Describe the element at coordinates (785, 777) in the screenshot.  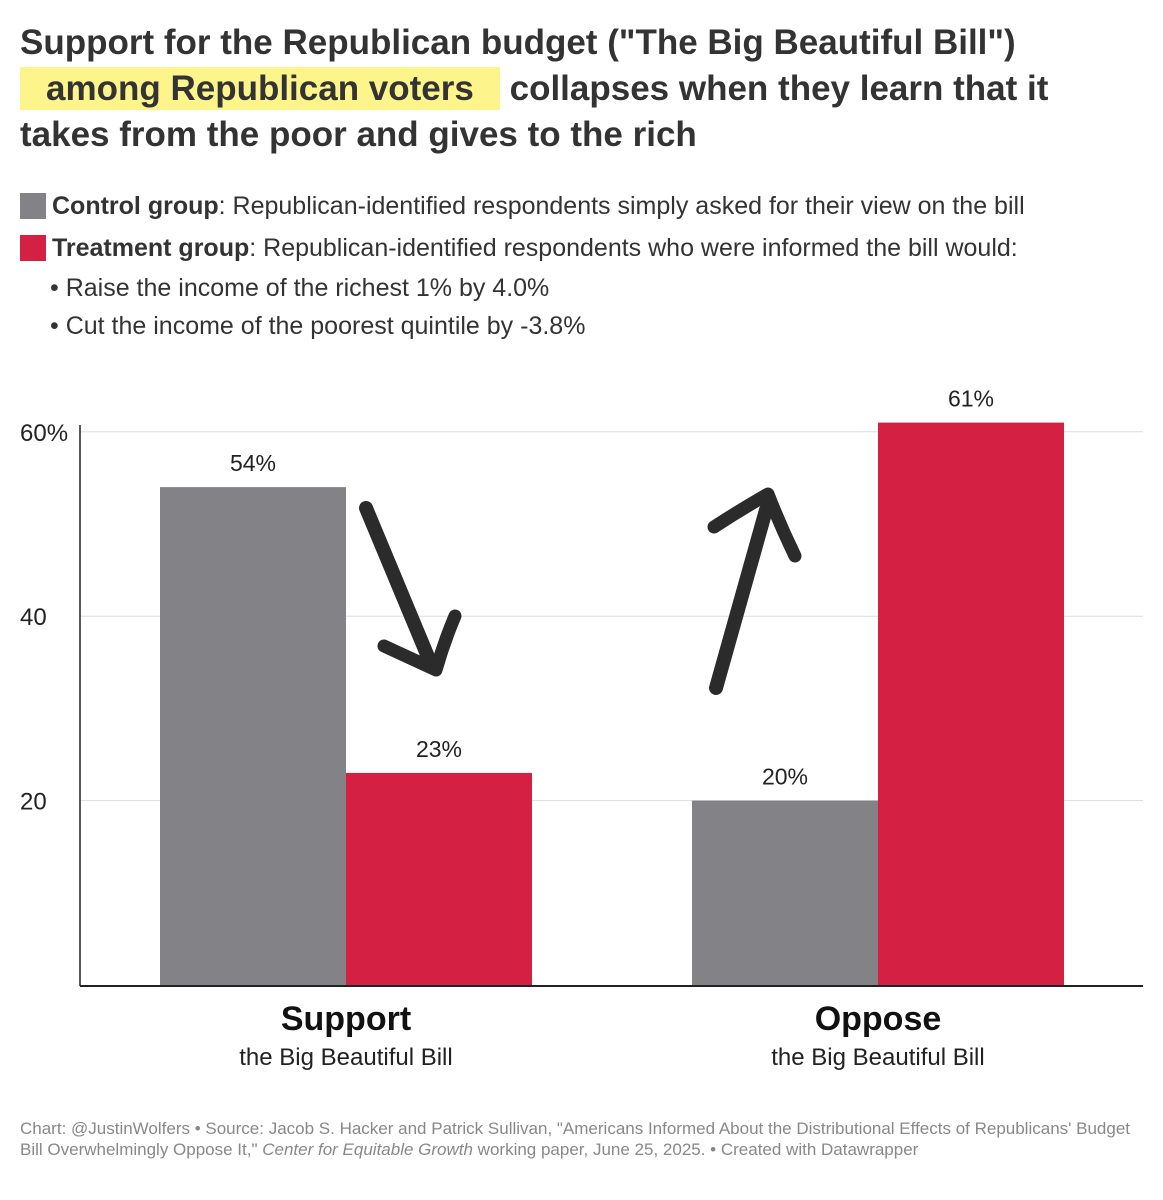
I see `data-label: 20%` at that location.